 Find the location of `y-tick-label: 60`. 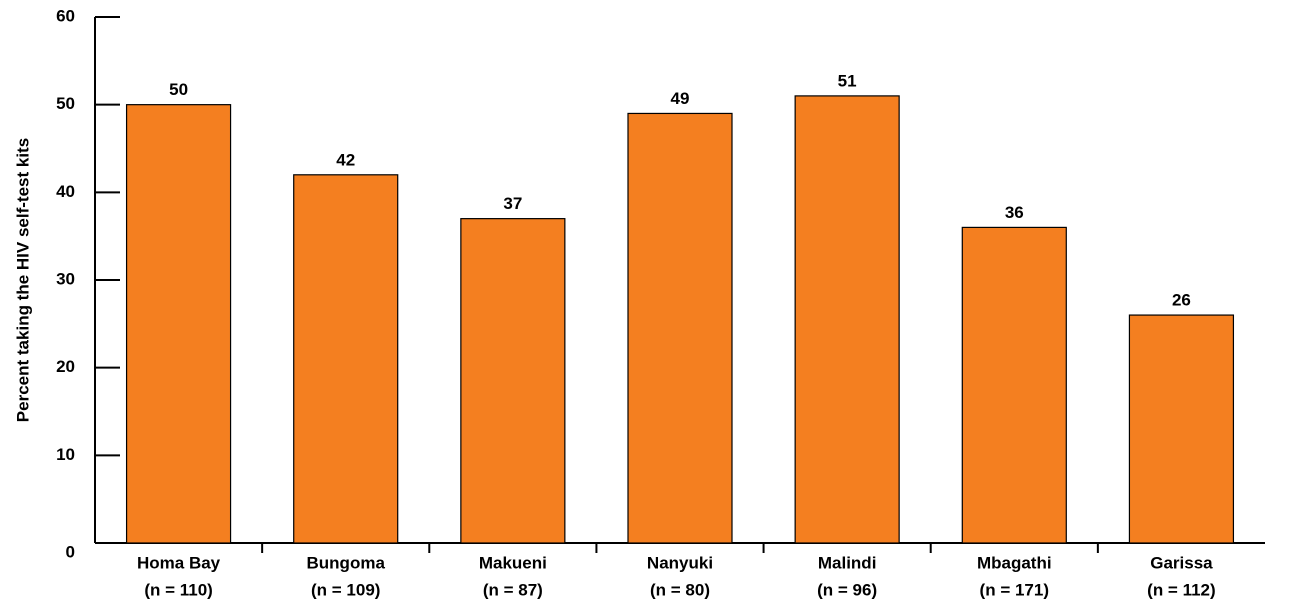

y-tick-label: 60 is located at coordinates (65, 15).